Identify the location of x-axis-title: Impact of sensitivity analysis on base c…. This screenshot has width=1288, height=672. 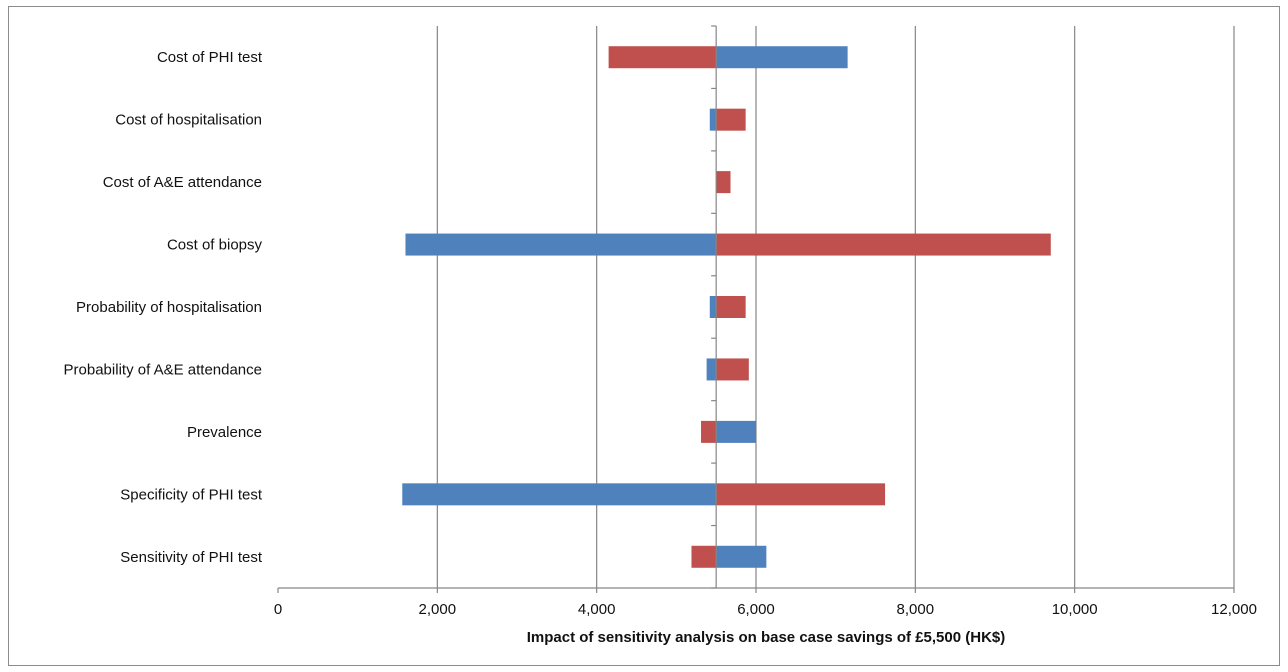
(766, 637).